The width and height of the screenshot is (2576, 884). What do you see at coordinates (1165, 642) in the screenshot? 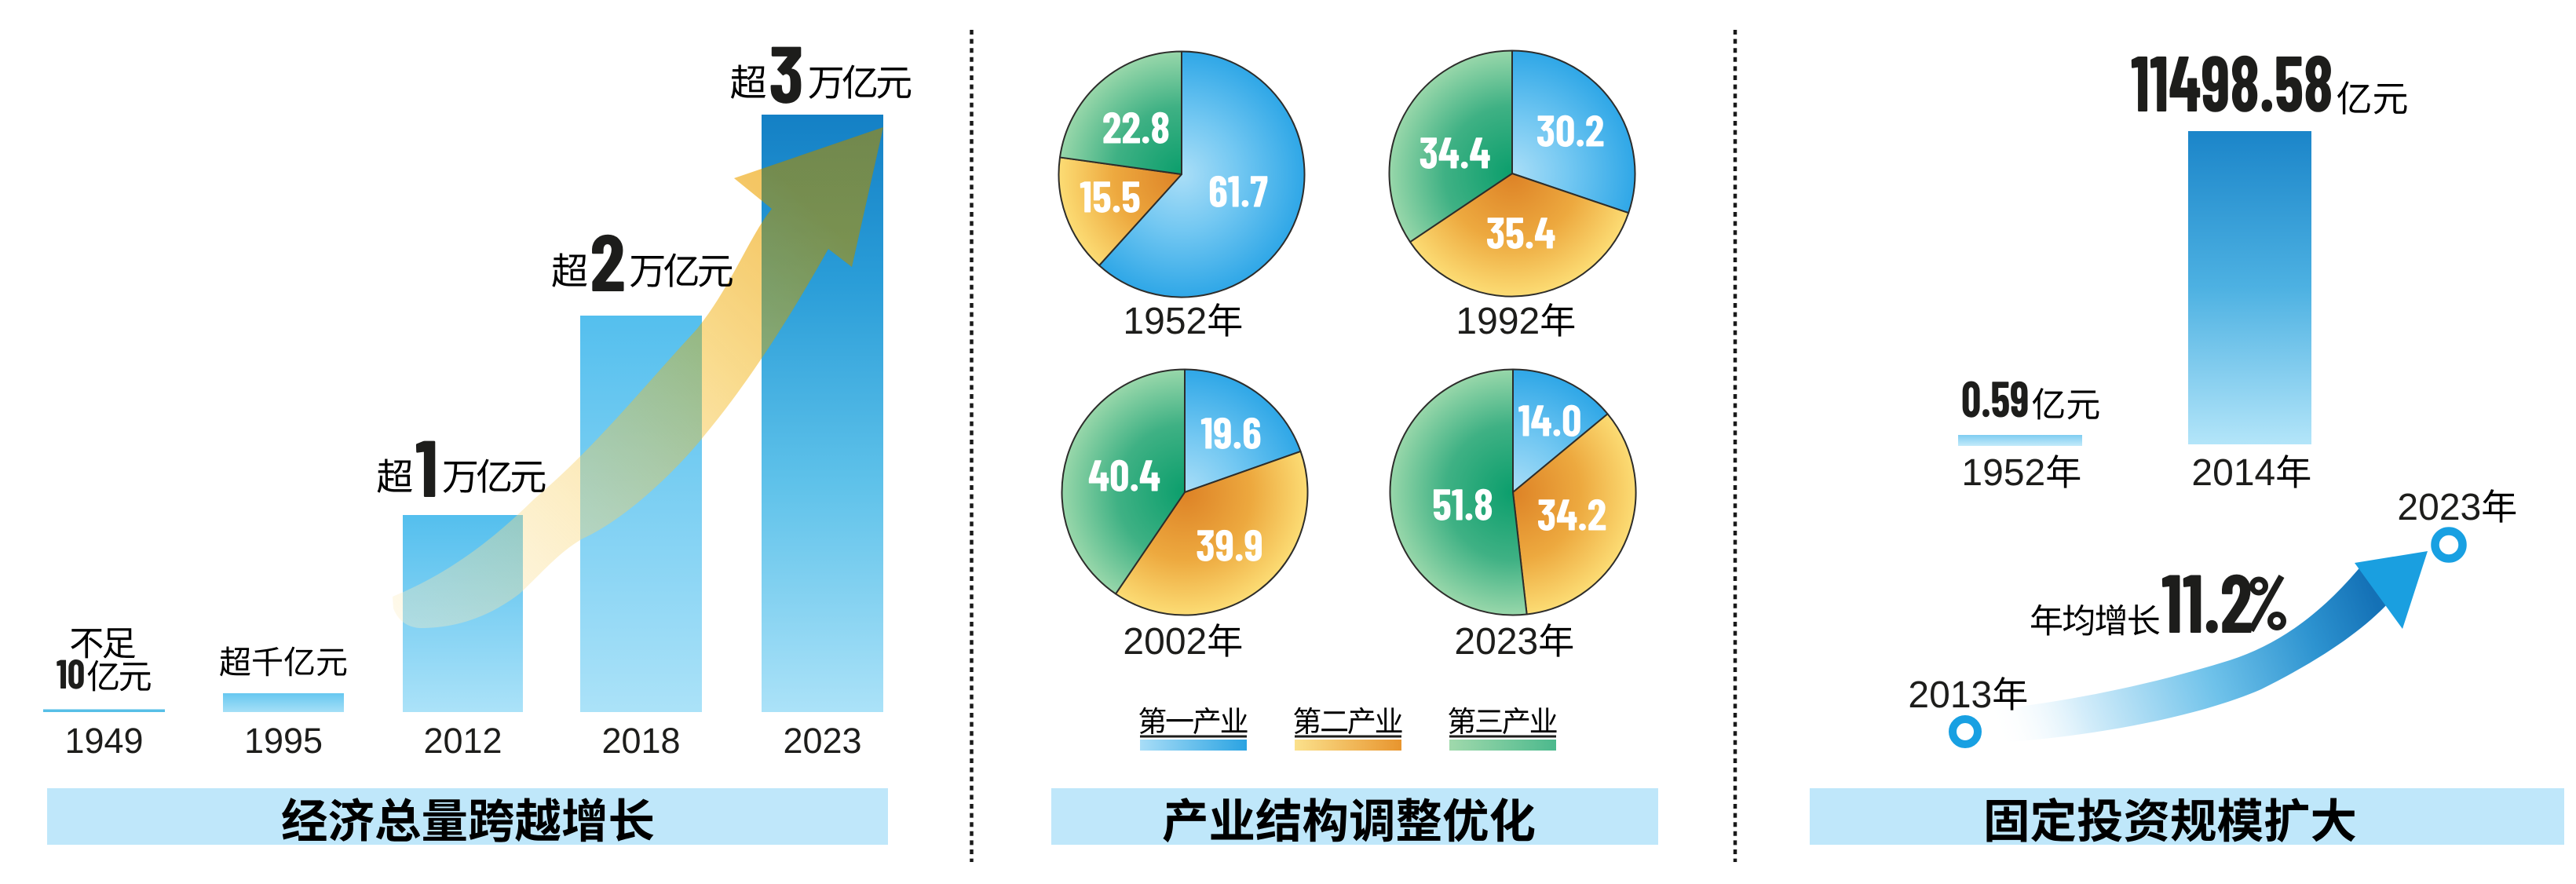
I see `svg-text: 2002` at bounding box center [1165, 642].